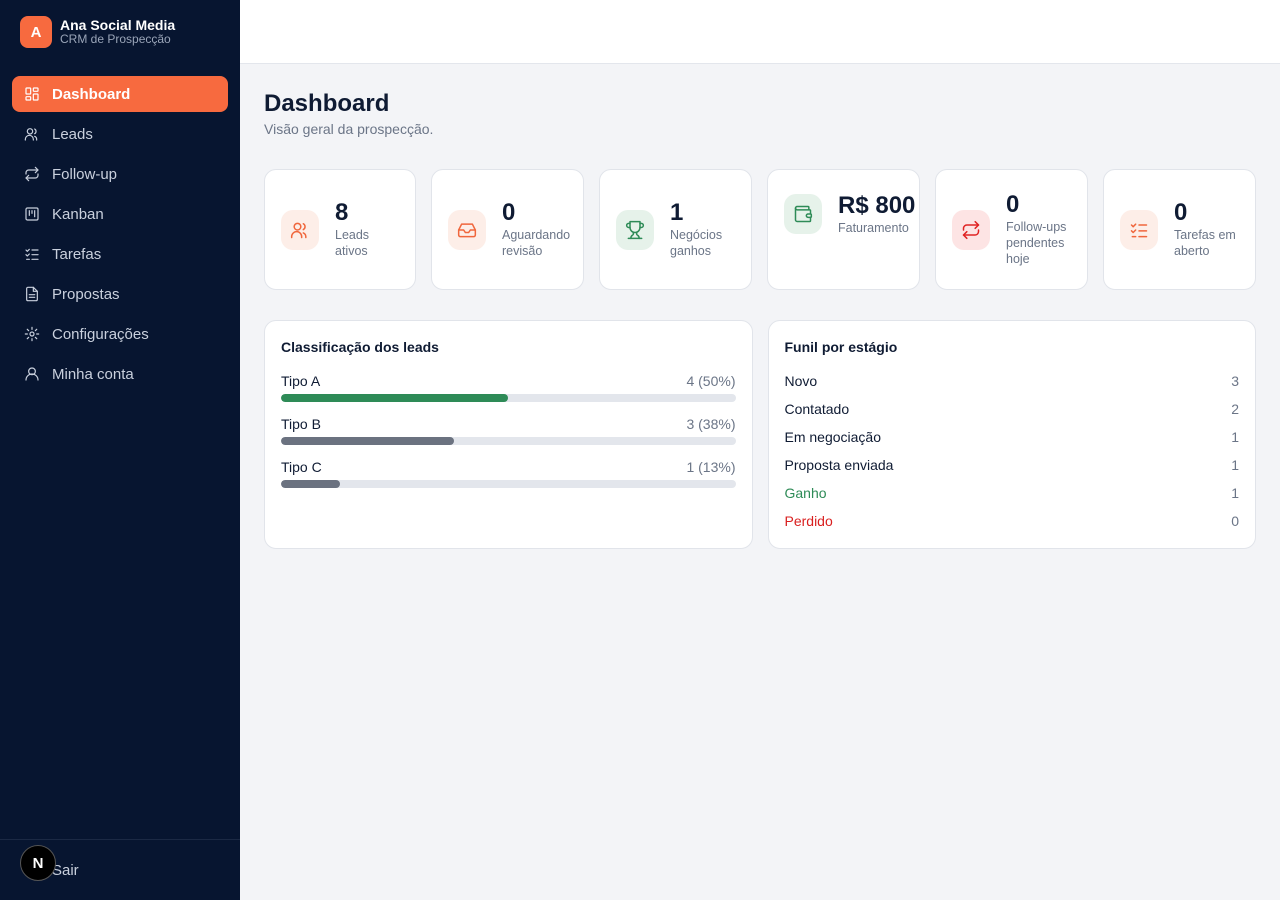  Describe the element at coordinates (32, 374) in the screenshot. I see `user-icon` at that location.